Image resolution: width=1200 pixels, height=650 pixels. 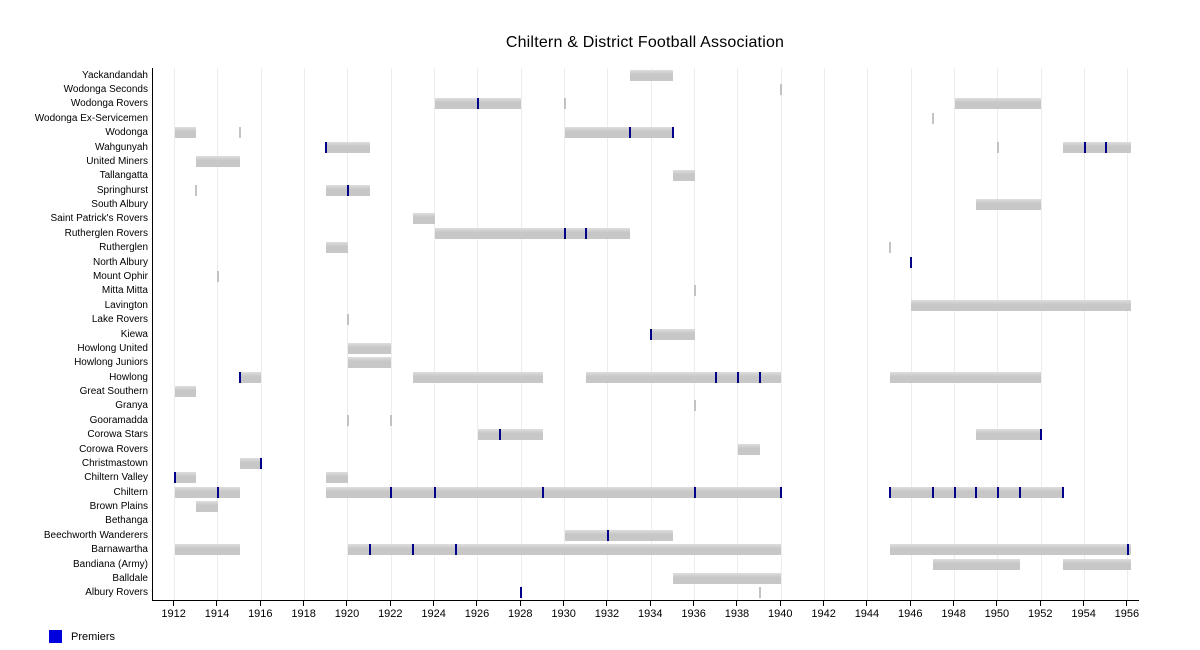 What do you see at coordinates (119, 550) in the screenshot?
I see `team-label: Barnawartha` at bounding box center [119, 550].